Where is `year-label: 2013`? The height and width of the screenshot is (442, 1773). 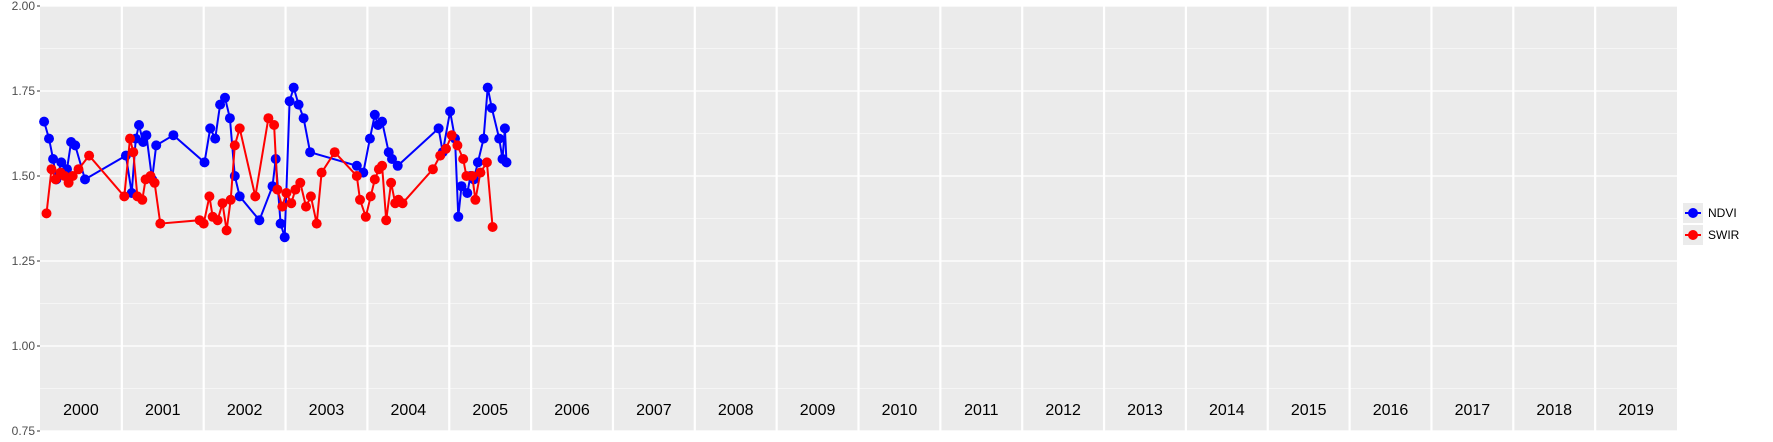 year-label: 2013 is located at coordinates (1145, 410).